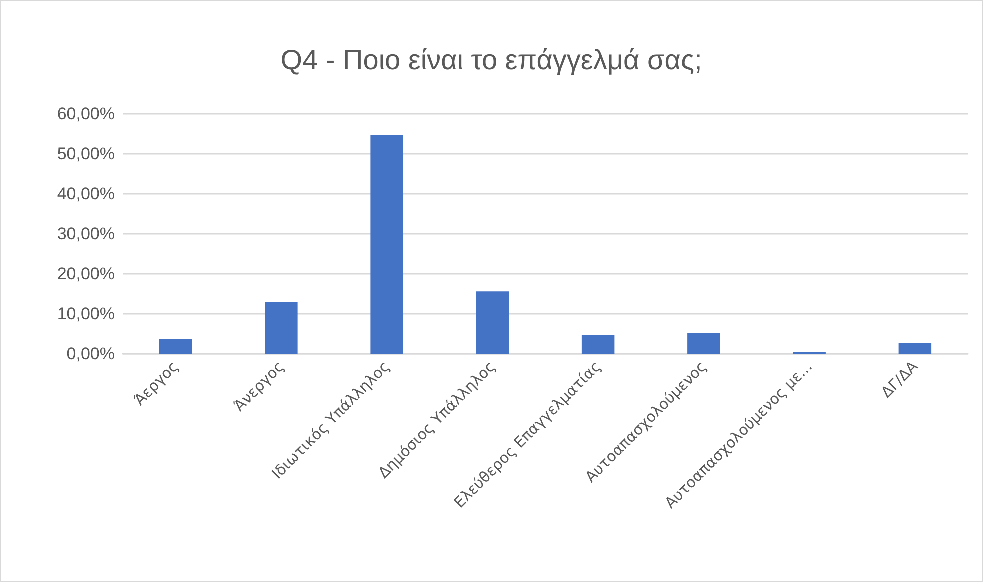 Image resolution: width=983 pixels, height=582 pixels. What do you see at coordinates (86, 154) in the screenshot?
I see `y-tick-label: 50,00%` at bounding box center [86, 154].